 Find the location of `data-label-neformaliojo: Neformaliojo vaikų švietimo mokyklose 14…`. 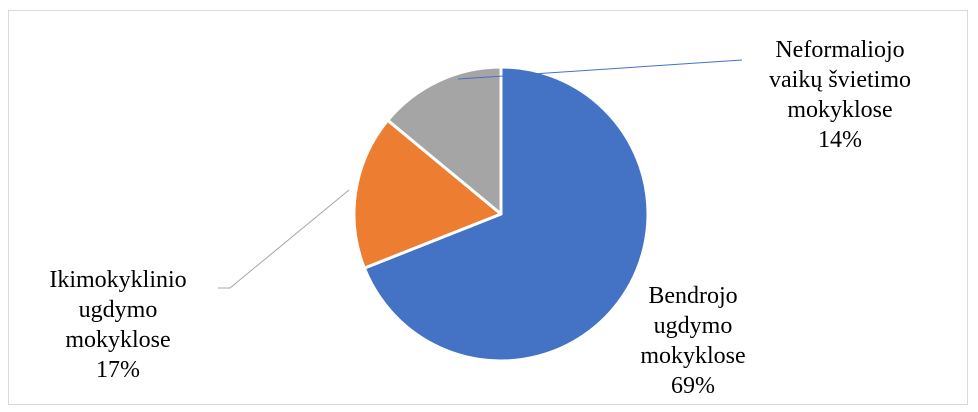

data-label-neformaliojo: Neformaliojo vaikų švietimo mokyklose 14… is located at coordinates (840, 95).